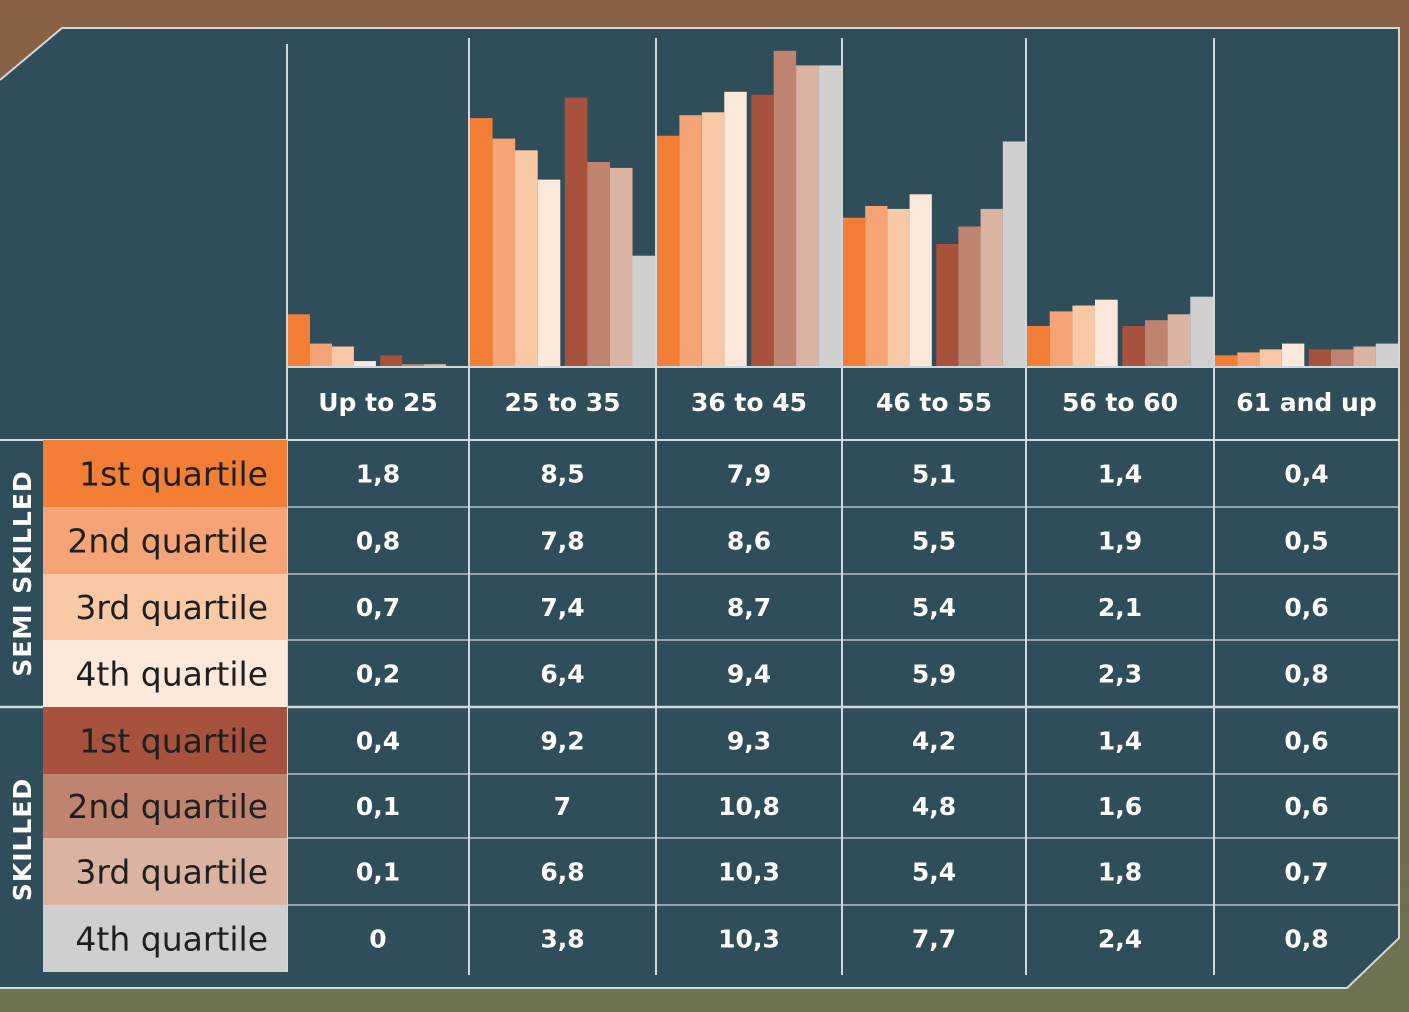 The width and height of the screenshot is (1409, 1012). Describe the element at coordinates (1120, 541) in the screenshot. I see `cell-value-semi-skilled-2nd-quartile-56-to-60: 1,9` at that location.